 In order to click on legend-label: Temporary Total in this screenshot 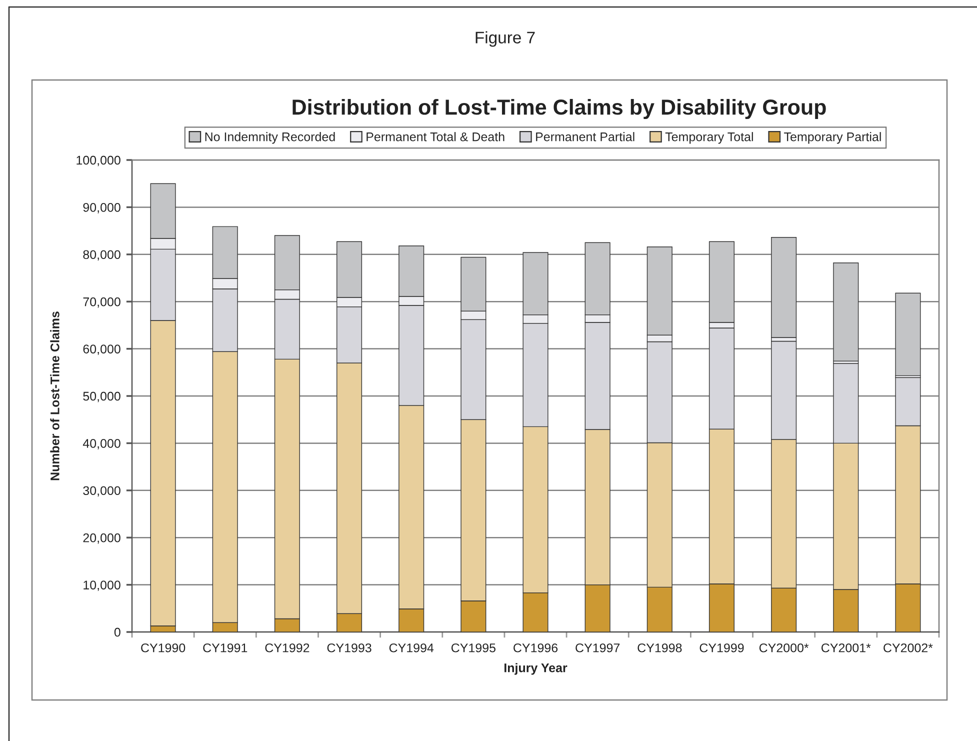, I will do `click(709, 138)`.